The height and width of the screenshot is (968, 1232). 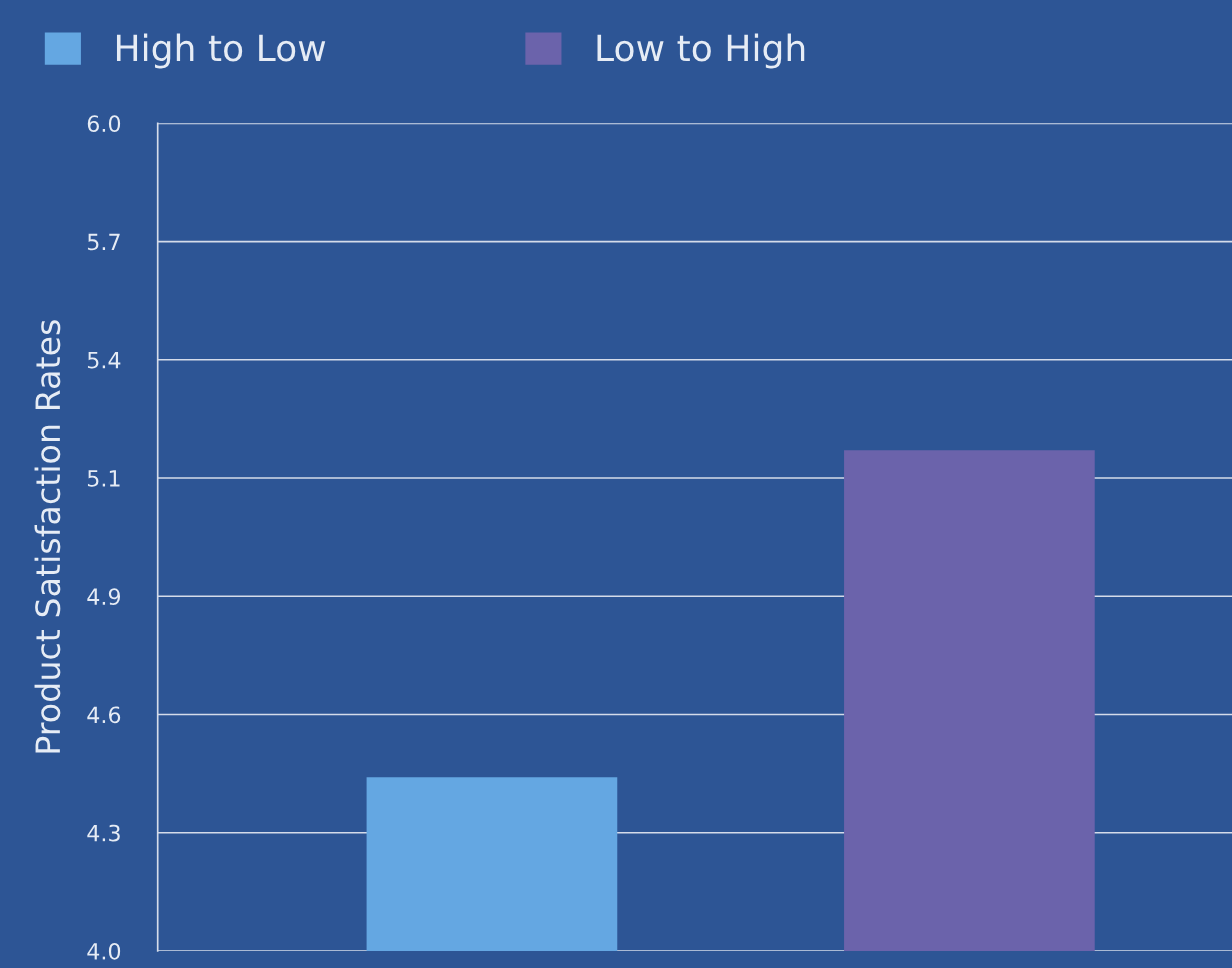 What do you see at coordinates (47, 536) in the screenshot?
I see `y-axis-title: Product Satisfaction Rates` at bounding box center [47, 536].